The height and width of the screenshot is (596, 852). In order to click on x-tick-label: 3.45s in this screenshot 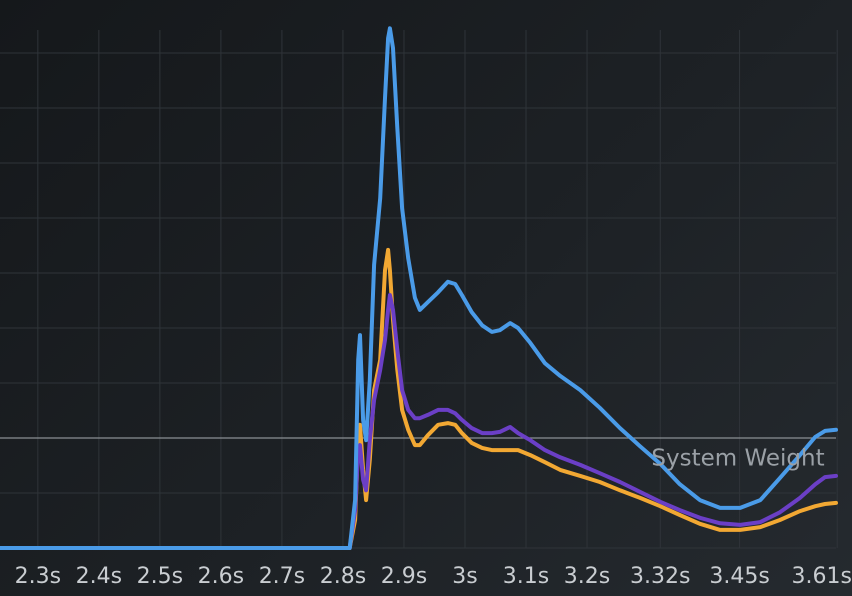, I will do `click(739, 576)`.